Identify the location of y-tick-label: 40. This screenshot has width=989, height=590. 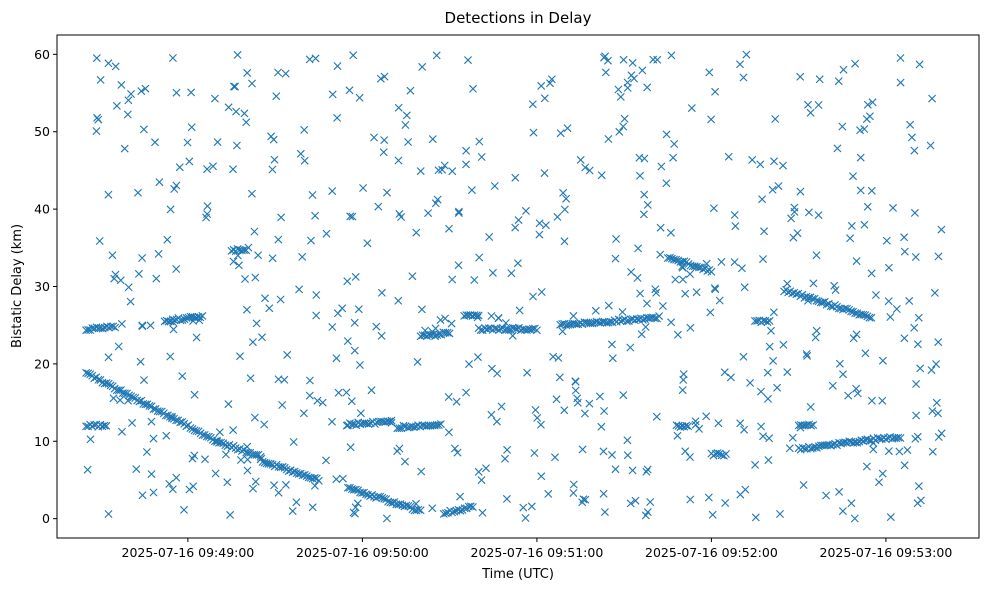
(42, 209).